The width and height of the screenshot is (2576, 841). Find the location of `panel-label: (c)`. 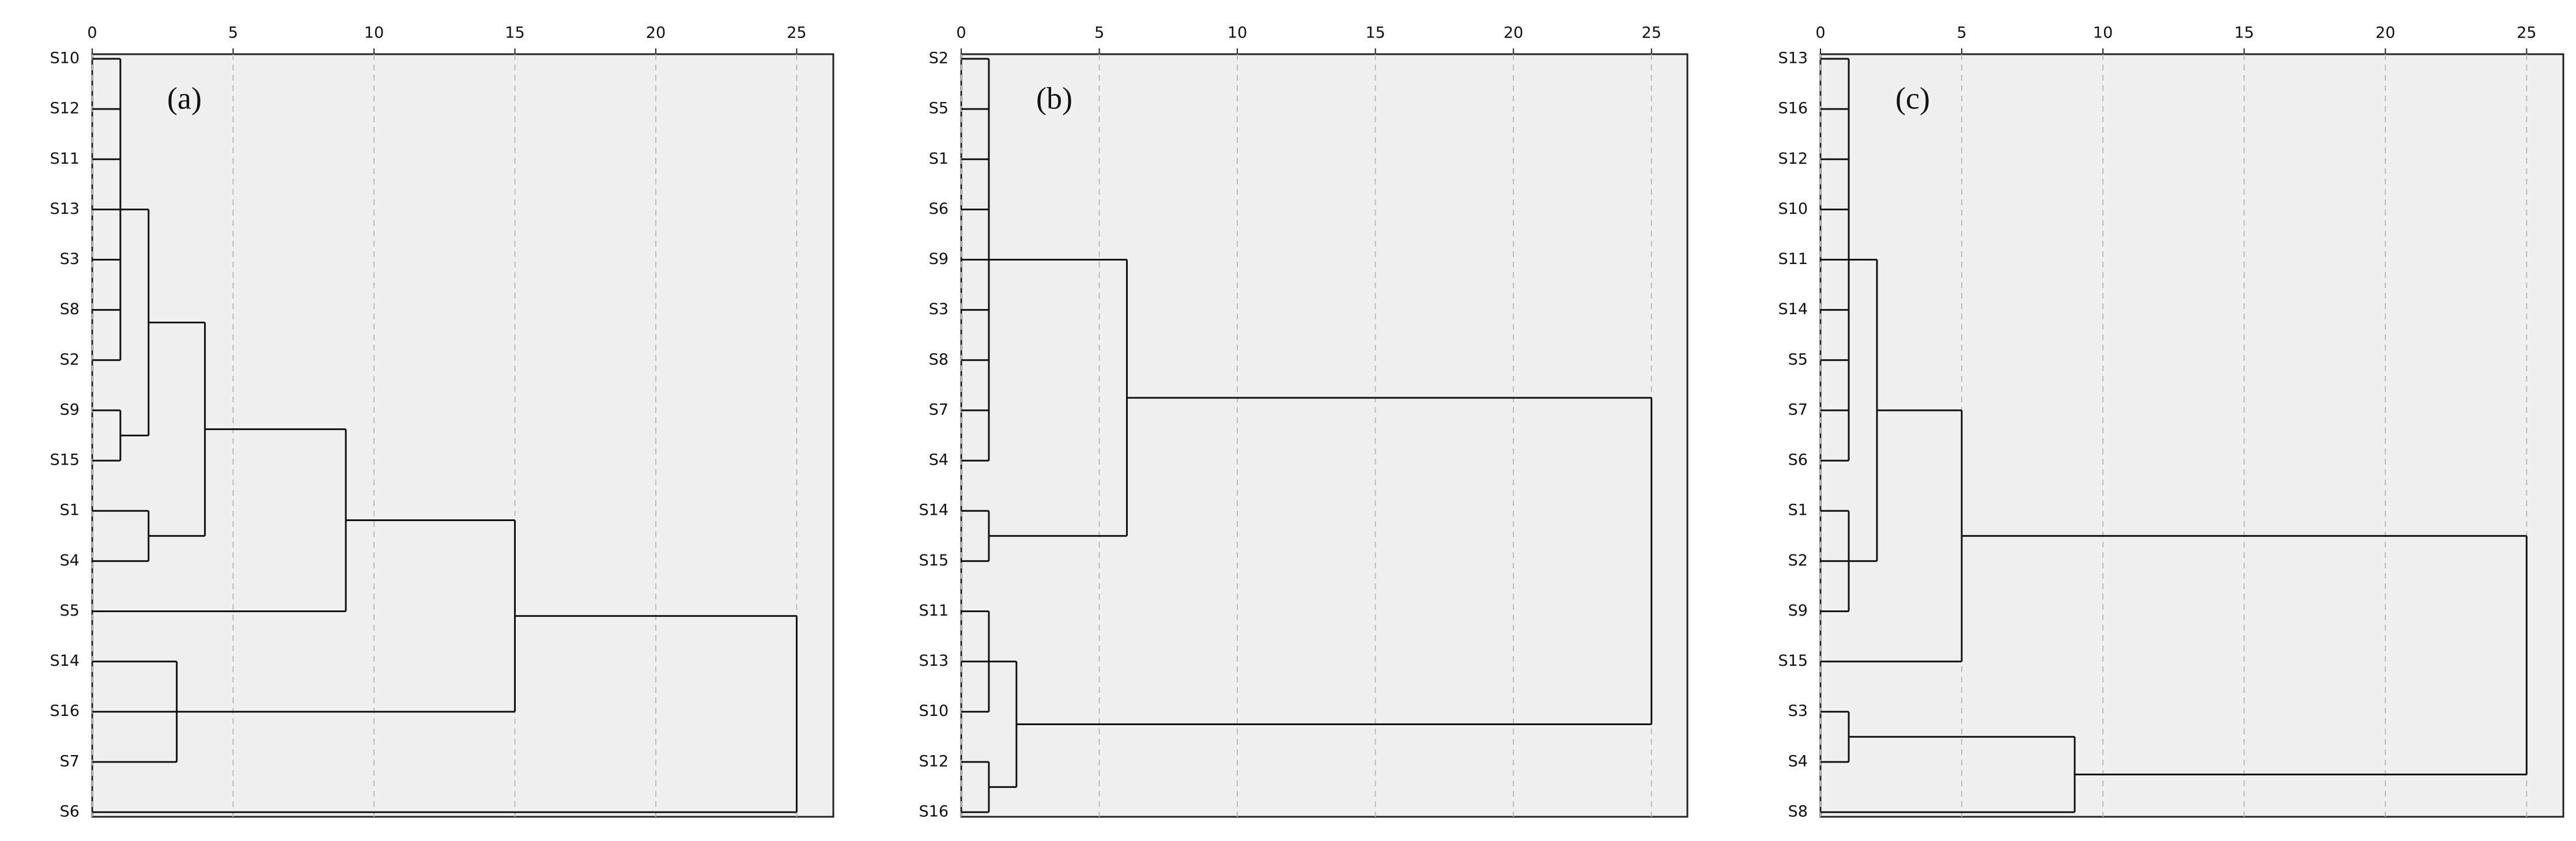

panel-label: (c) is located at coordinates (1912, 98).